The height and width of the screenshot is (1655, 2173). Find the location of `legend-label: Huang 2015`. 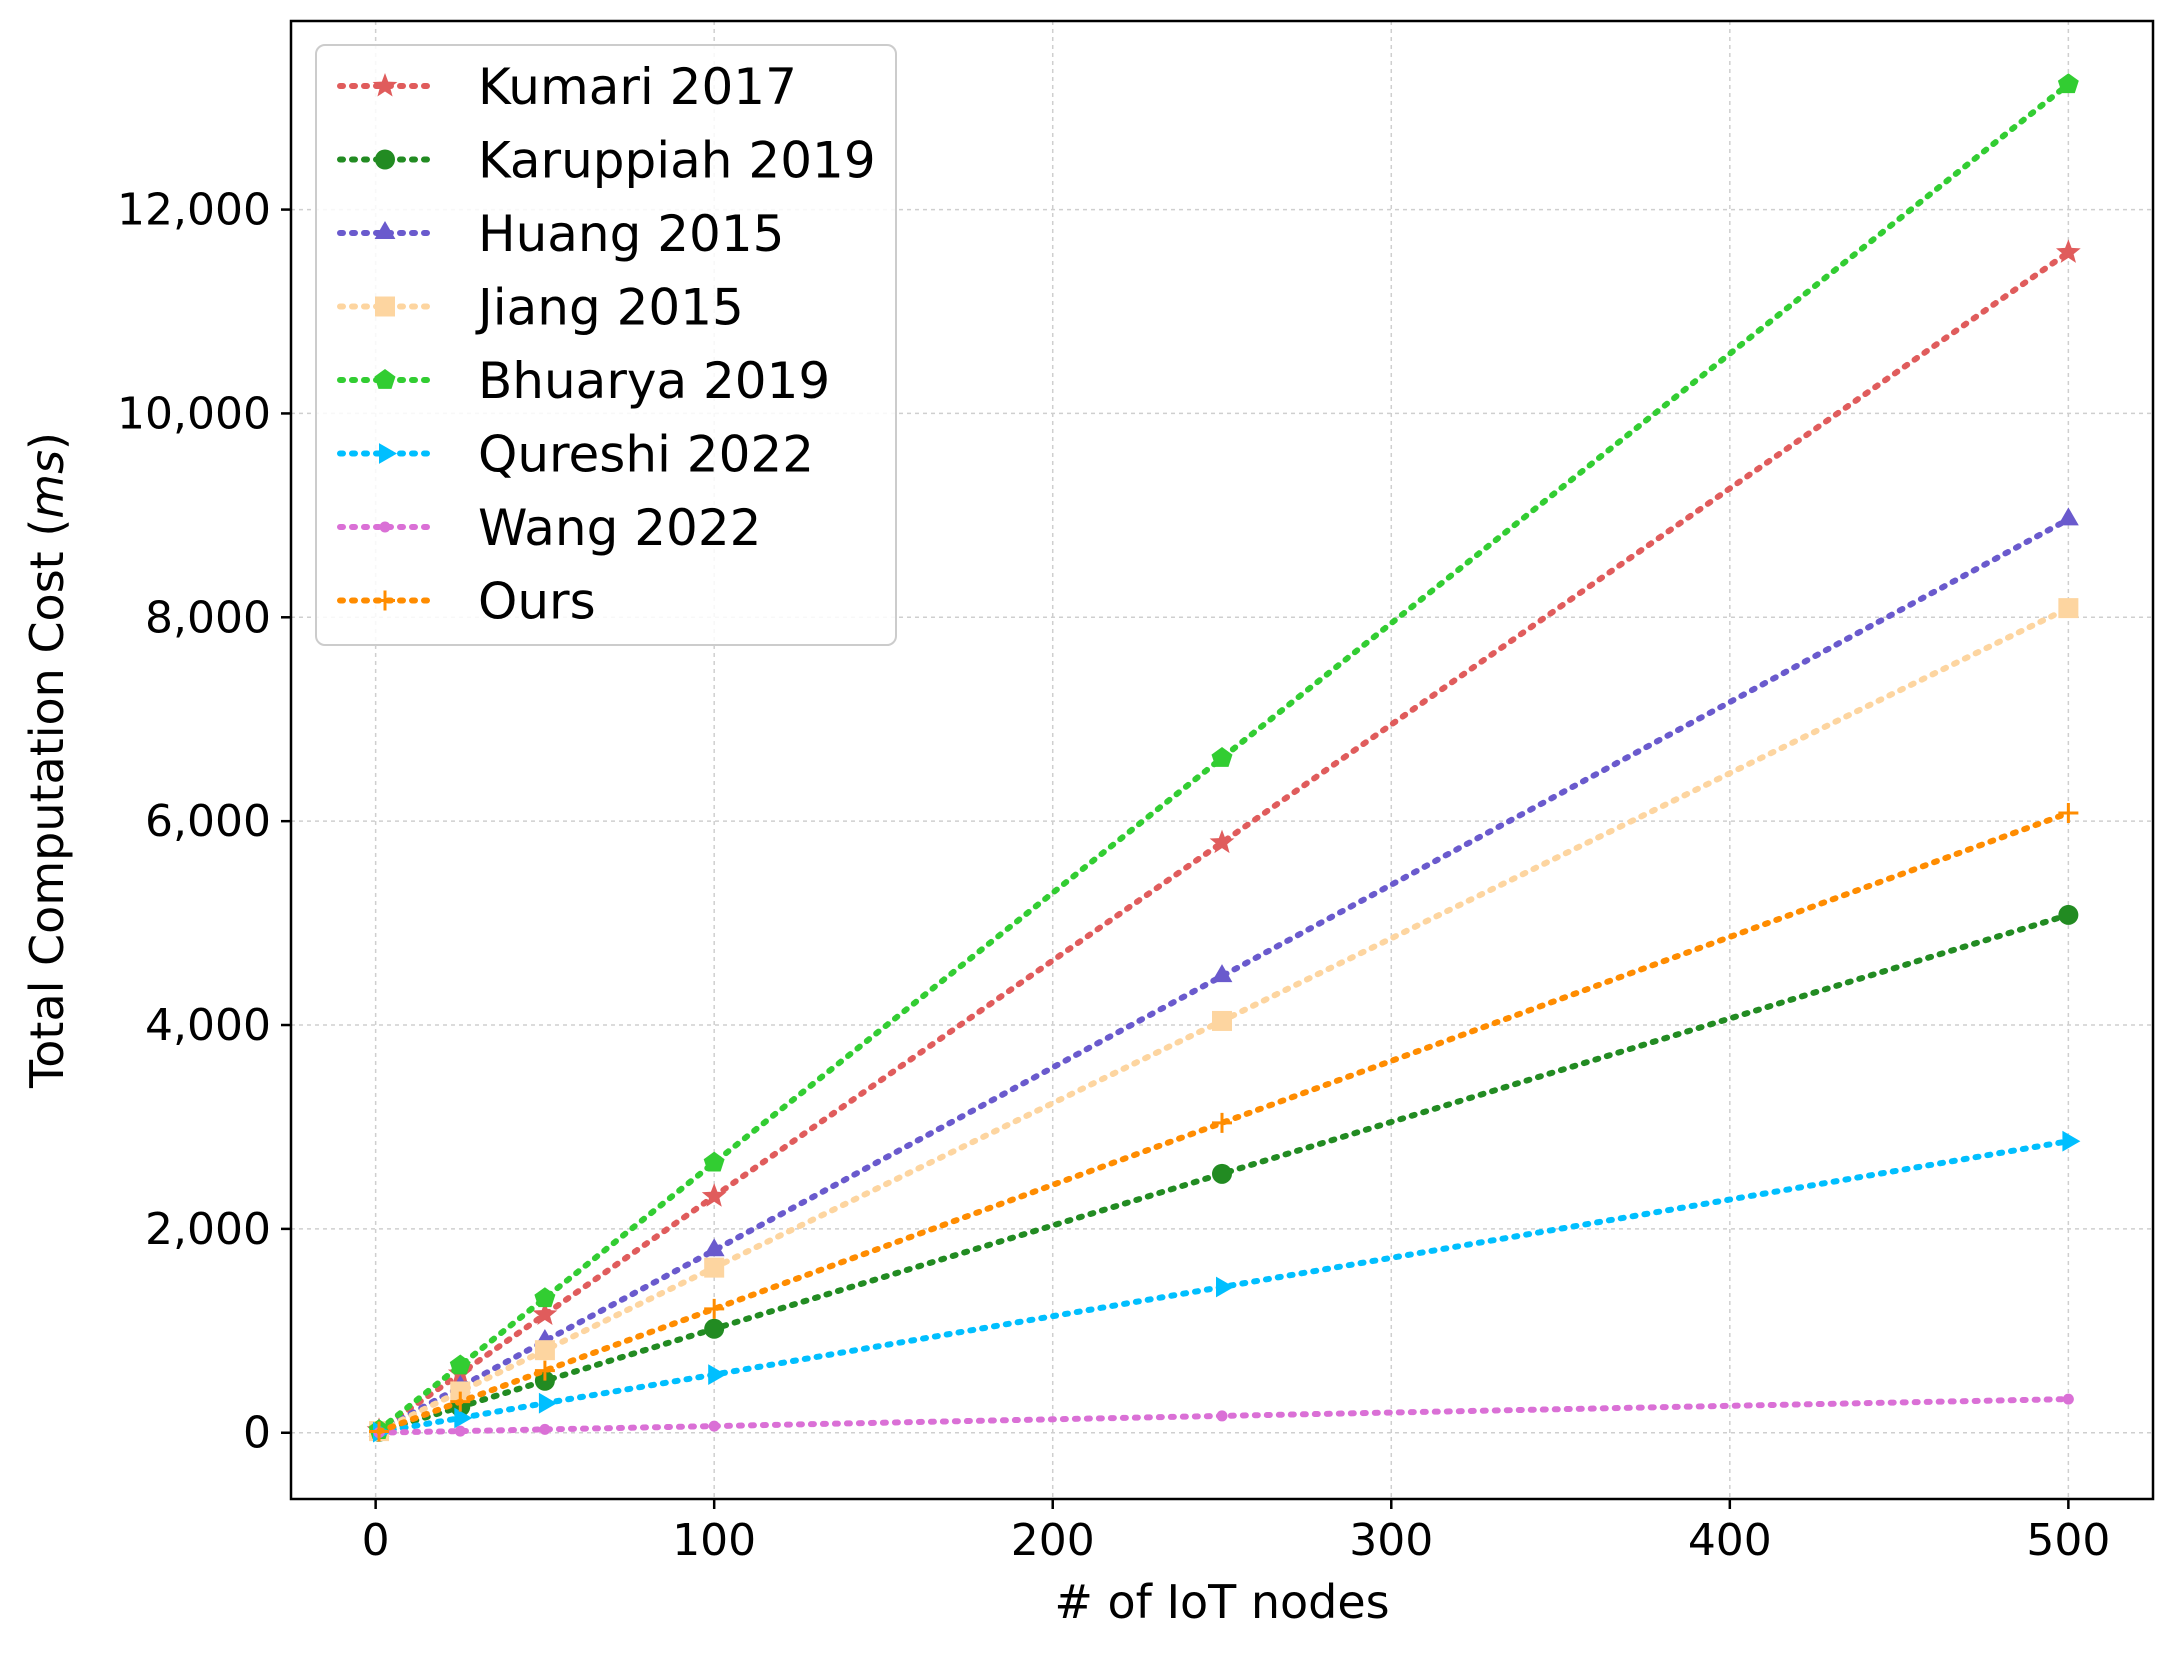

legend-label: Huang 2015 is located at coordinates (631, 234).